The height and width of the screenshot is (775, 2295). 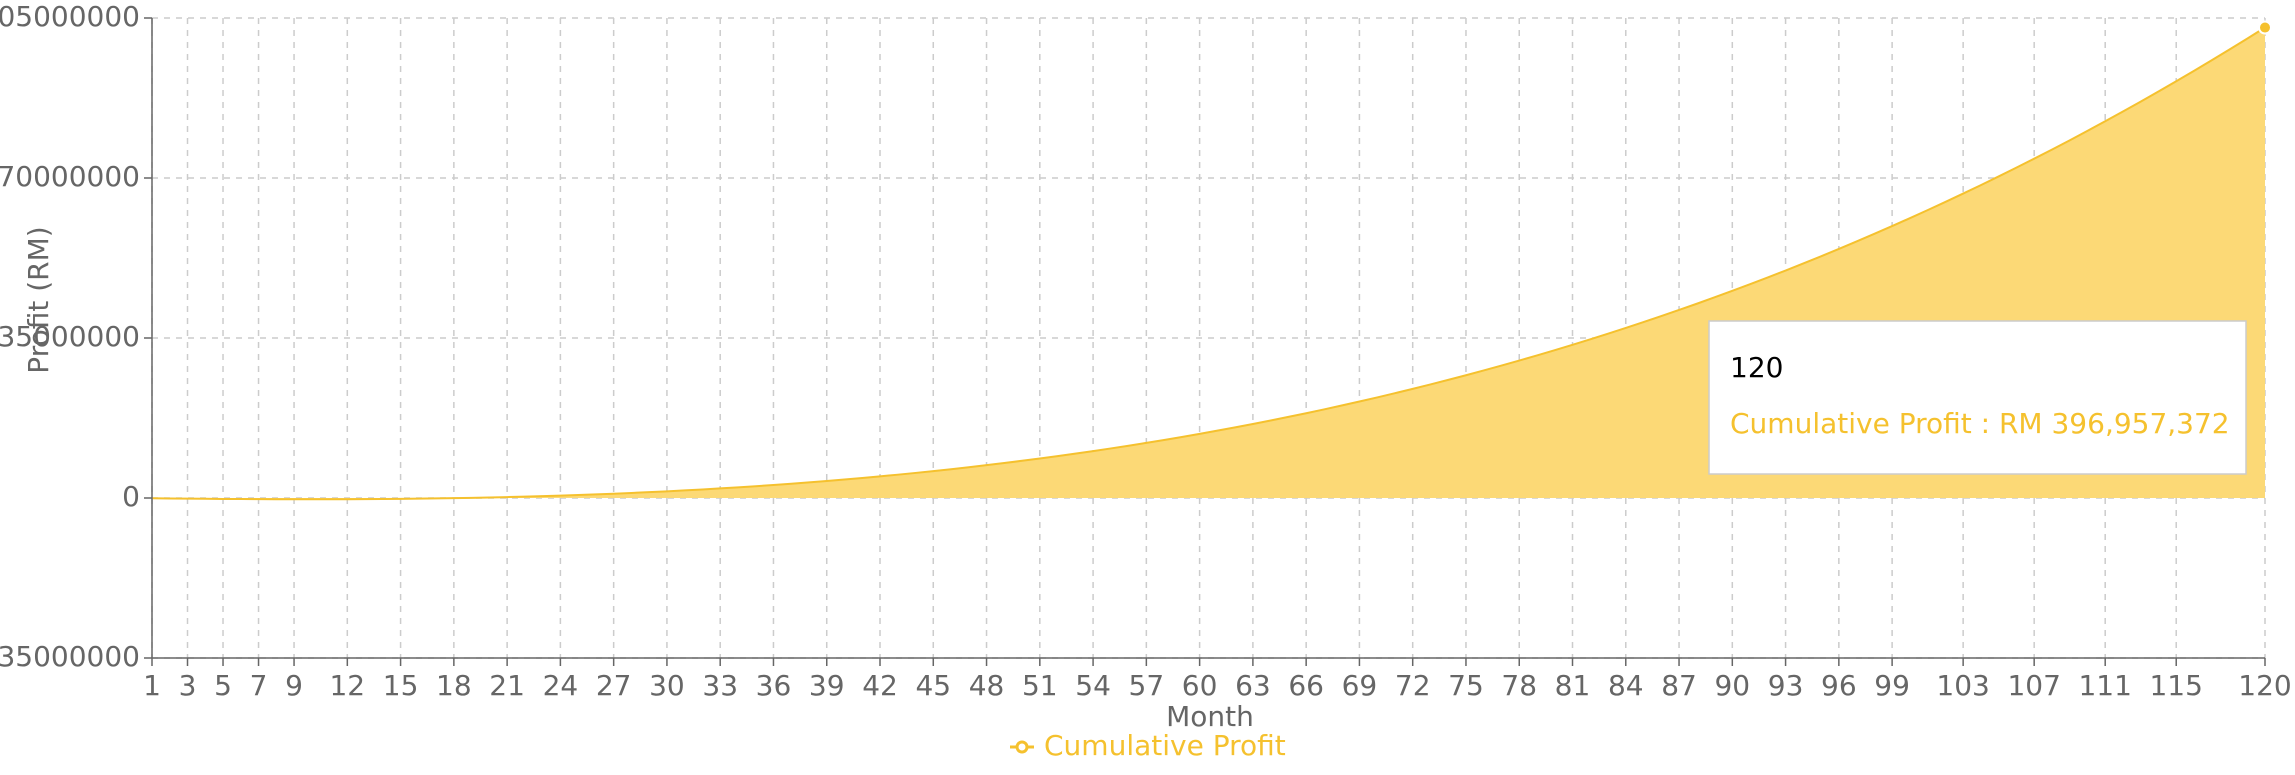 I want to click on x-axis-label: Month, so click(x=1210, y=716).